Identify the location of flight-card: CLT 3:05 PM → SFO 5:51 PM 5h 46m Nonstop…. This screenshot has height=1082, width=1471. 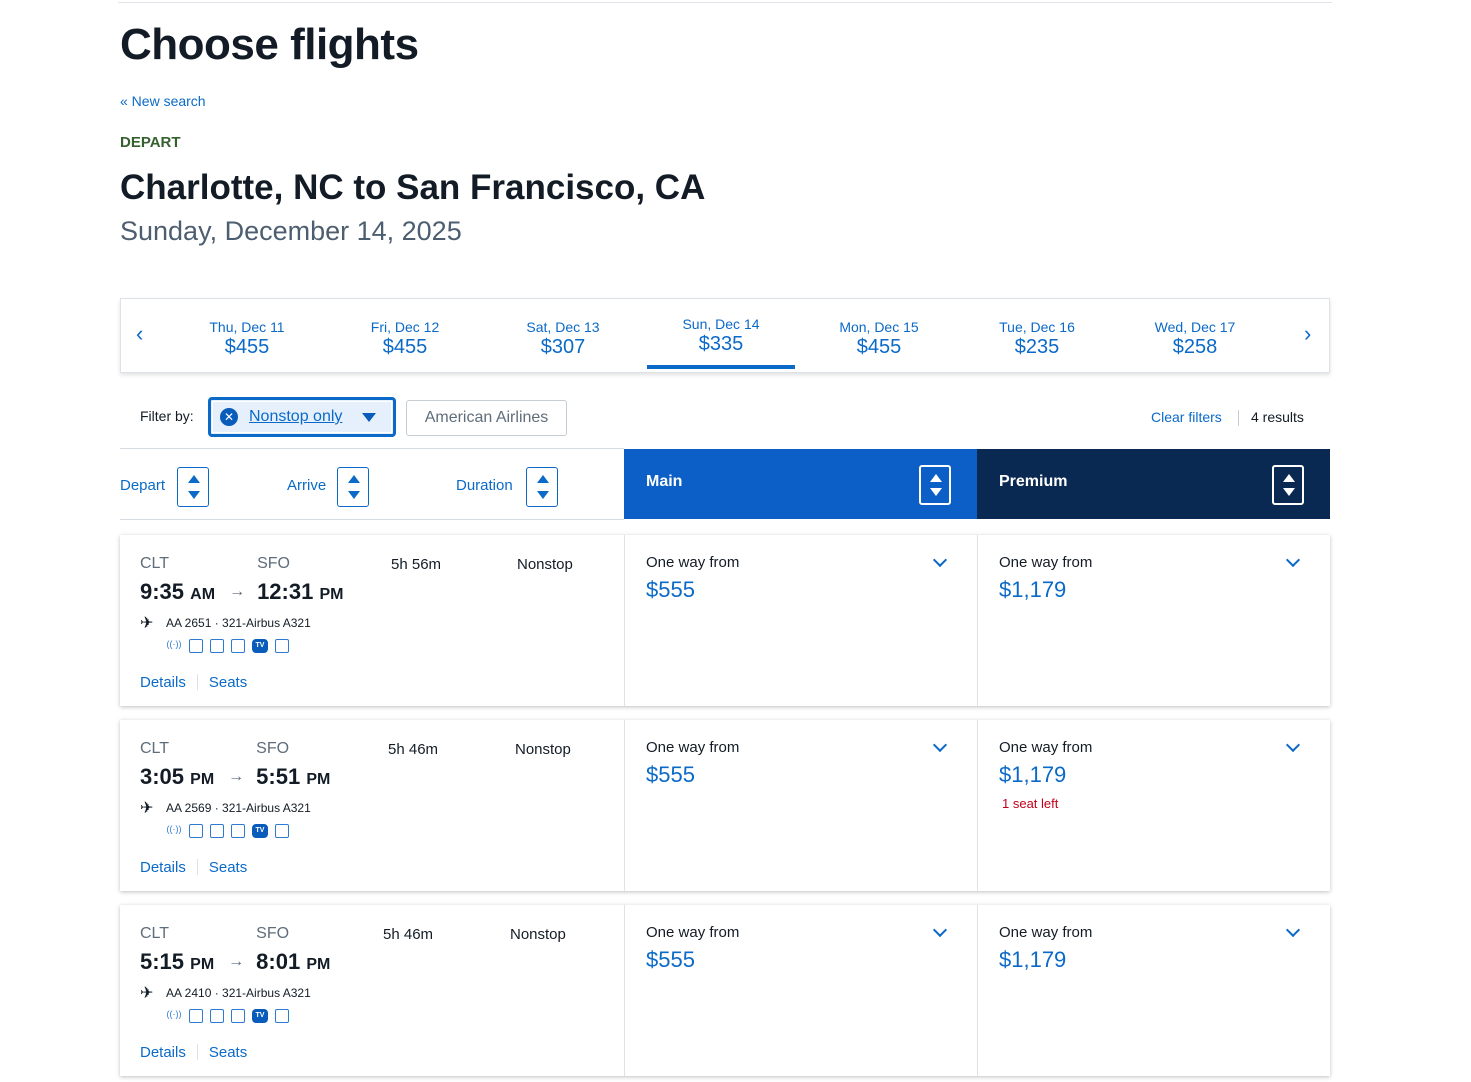
(725, 805).